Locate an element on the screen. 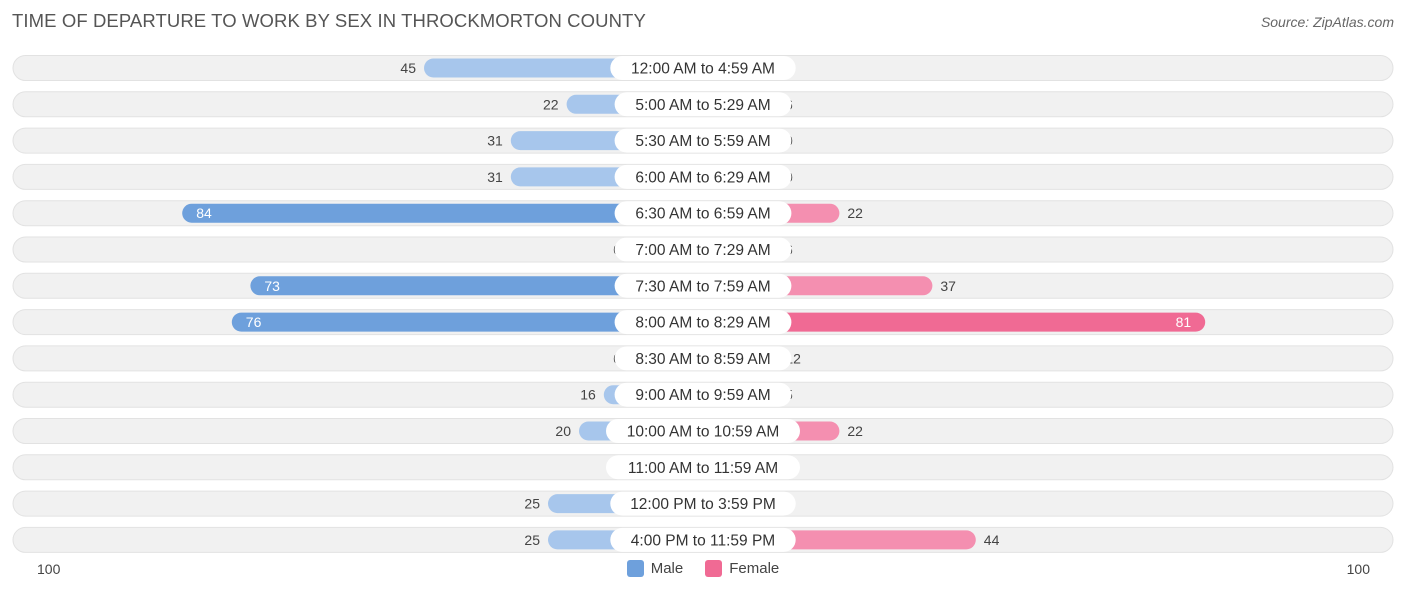 The image size is (1406, 594). source-credit: Source: ZipAtlas.com is located at coordinates (1327, 22).